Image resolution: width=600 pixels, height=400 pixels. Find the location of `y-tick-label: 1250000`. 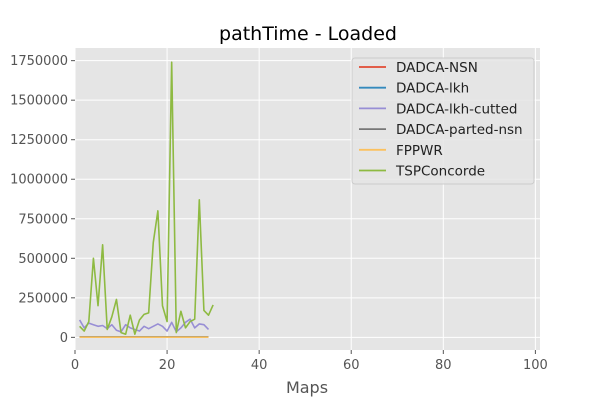

y-tick-label: 1250000 is located at coordinates (39, 140).